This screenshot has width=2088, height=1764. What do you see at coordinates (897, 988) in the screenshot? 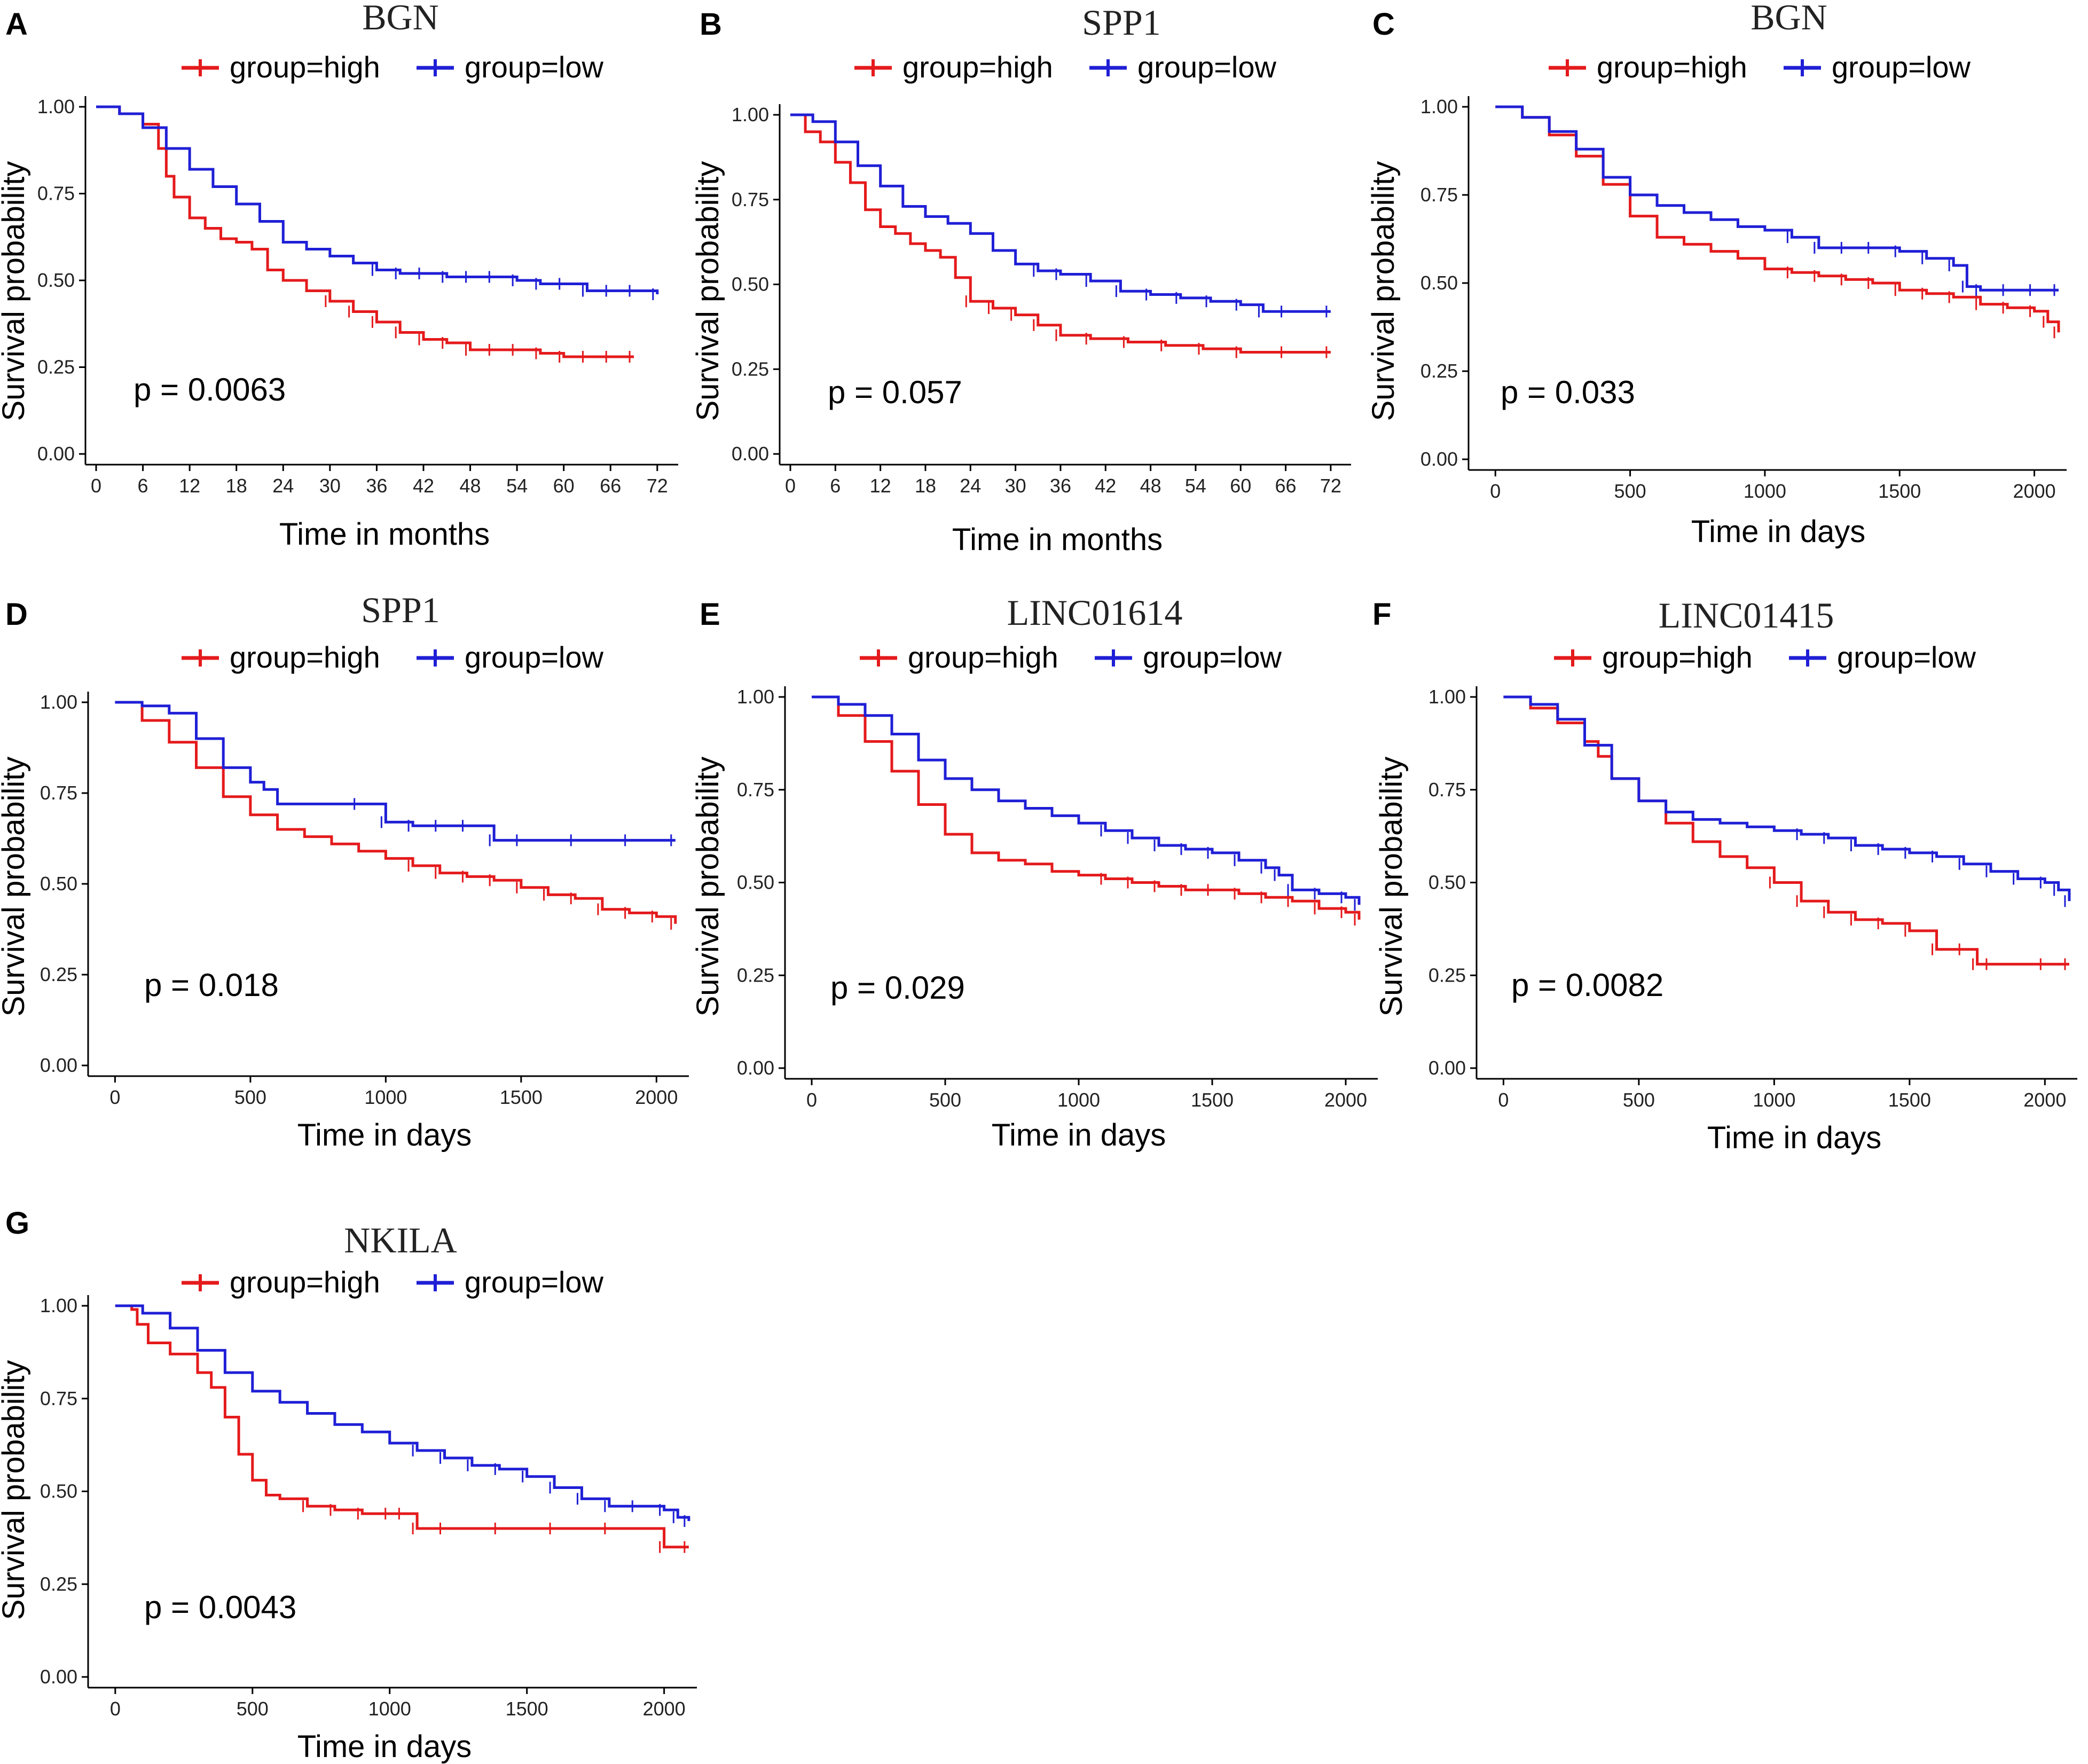
I see `p-value: p = 0.029` at bounding box center [897, 988].